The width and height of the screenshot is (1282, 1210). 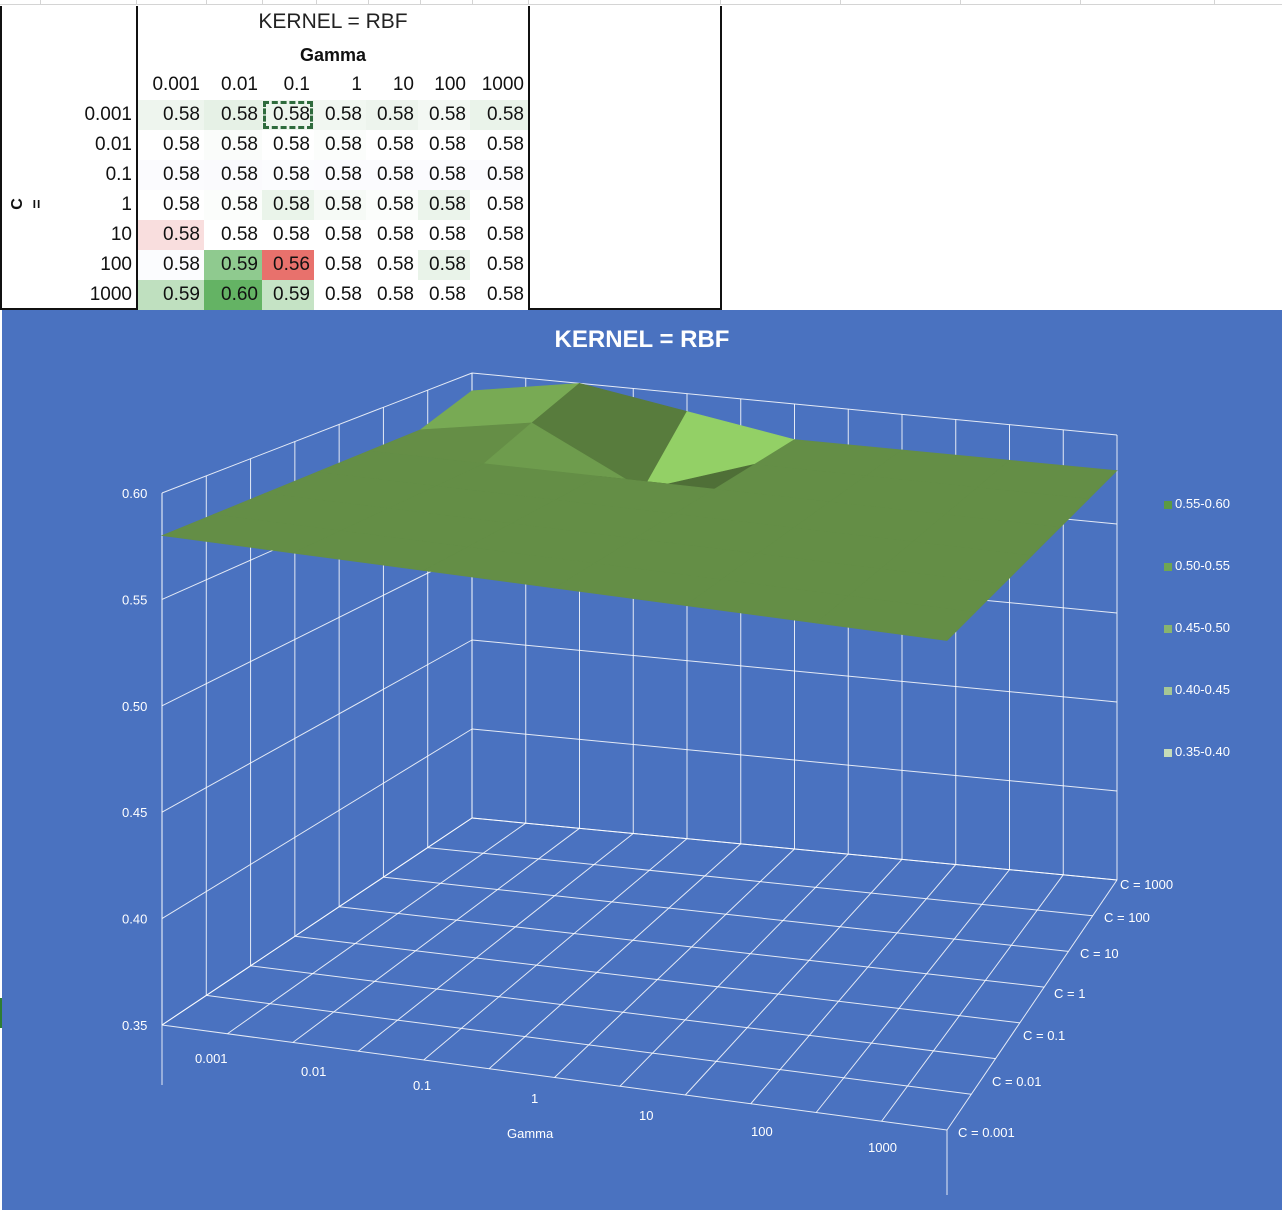 What do you see at coordinates (534, 1098) in the screenshot?
I see `x-tick-label: 1` at bounding box center [534, 1098].